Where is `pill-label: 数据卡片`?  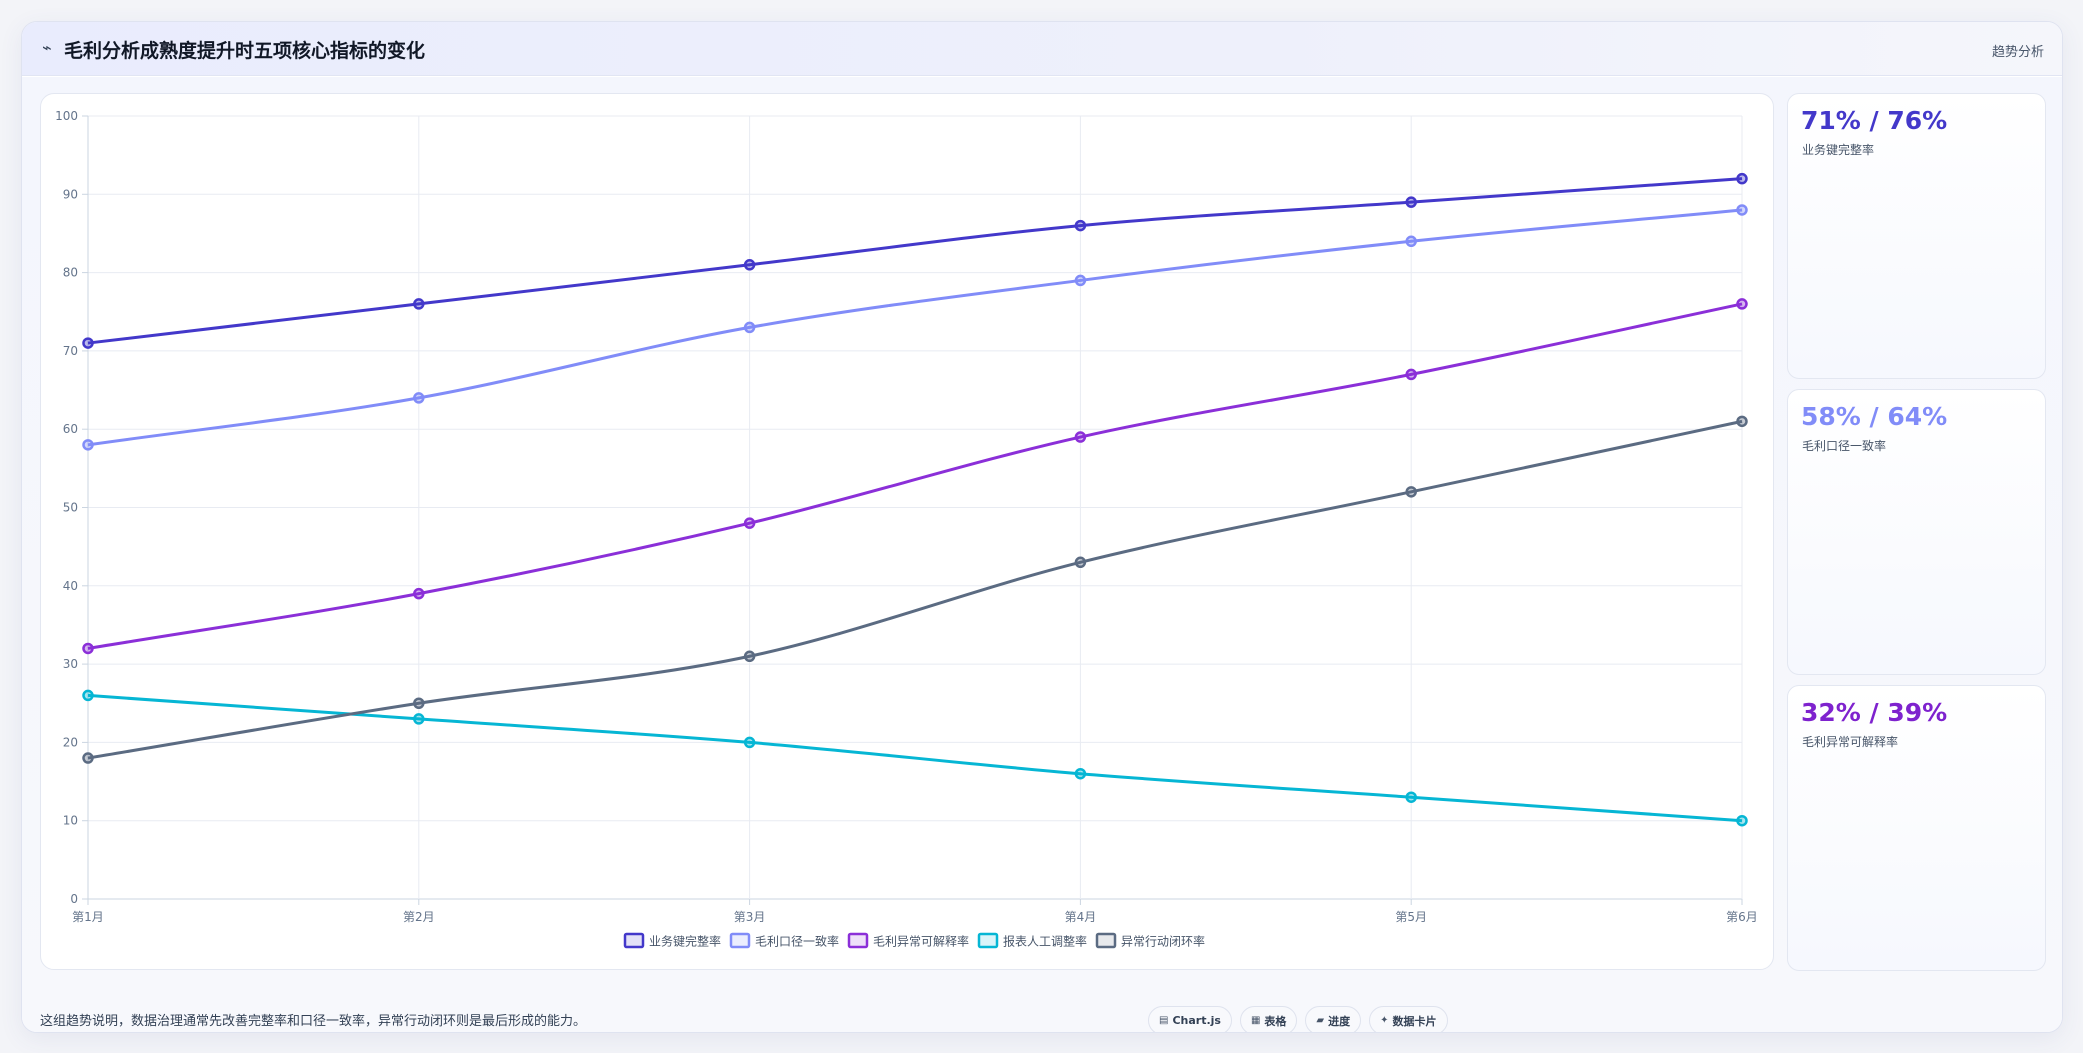
pill-label: 数据卡片 is located at coordinates (1414, 1021).